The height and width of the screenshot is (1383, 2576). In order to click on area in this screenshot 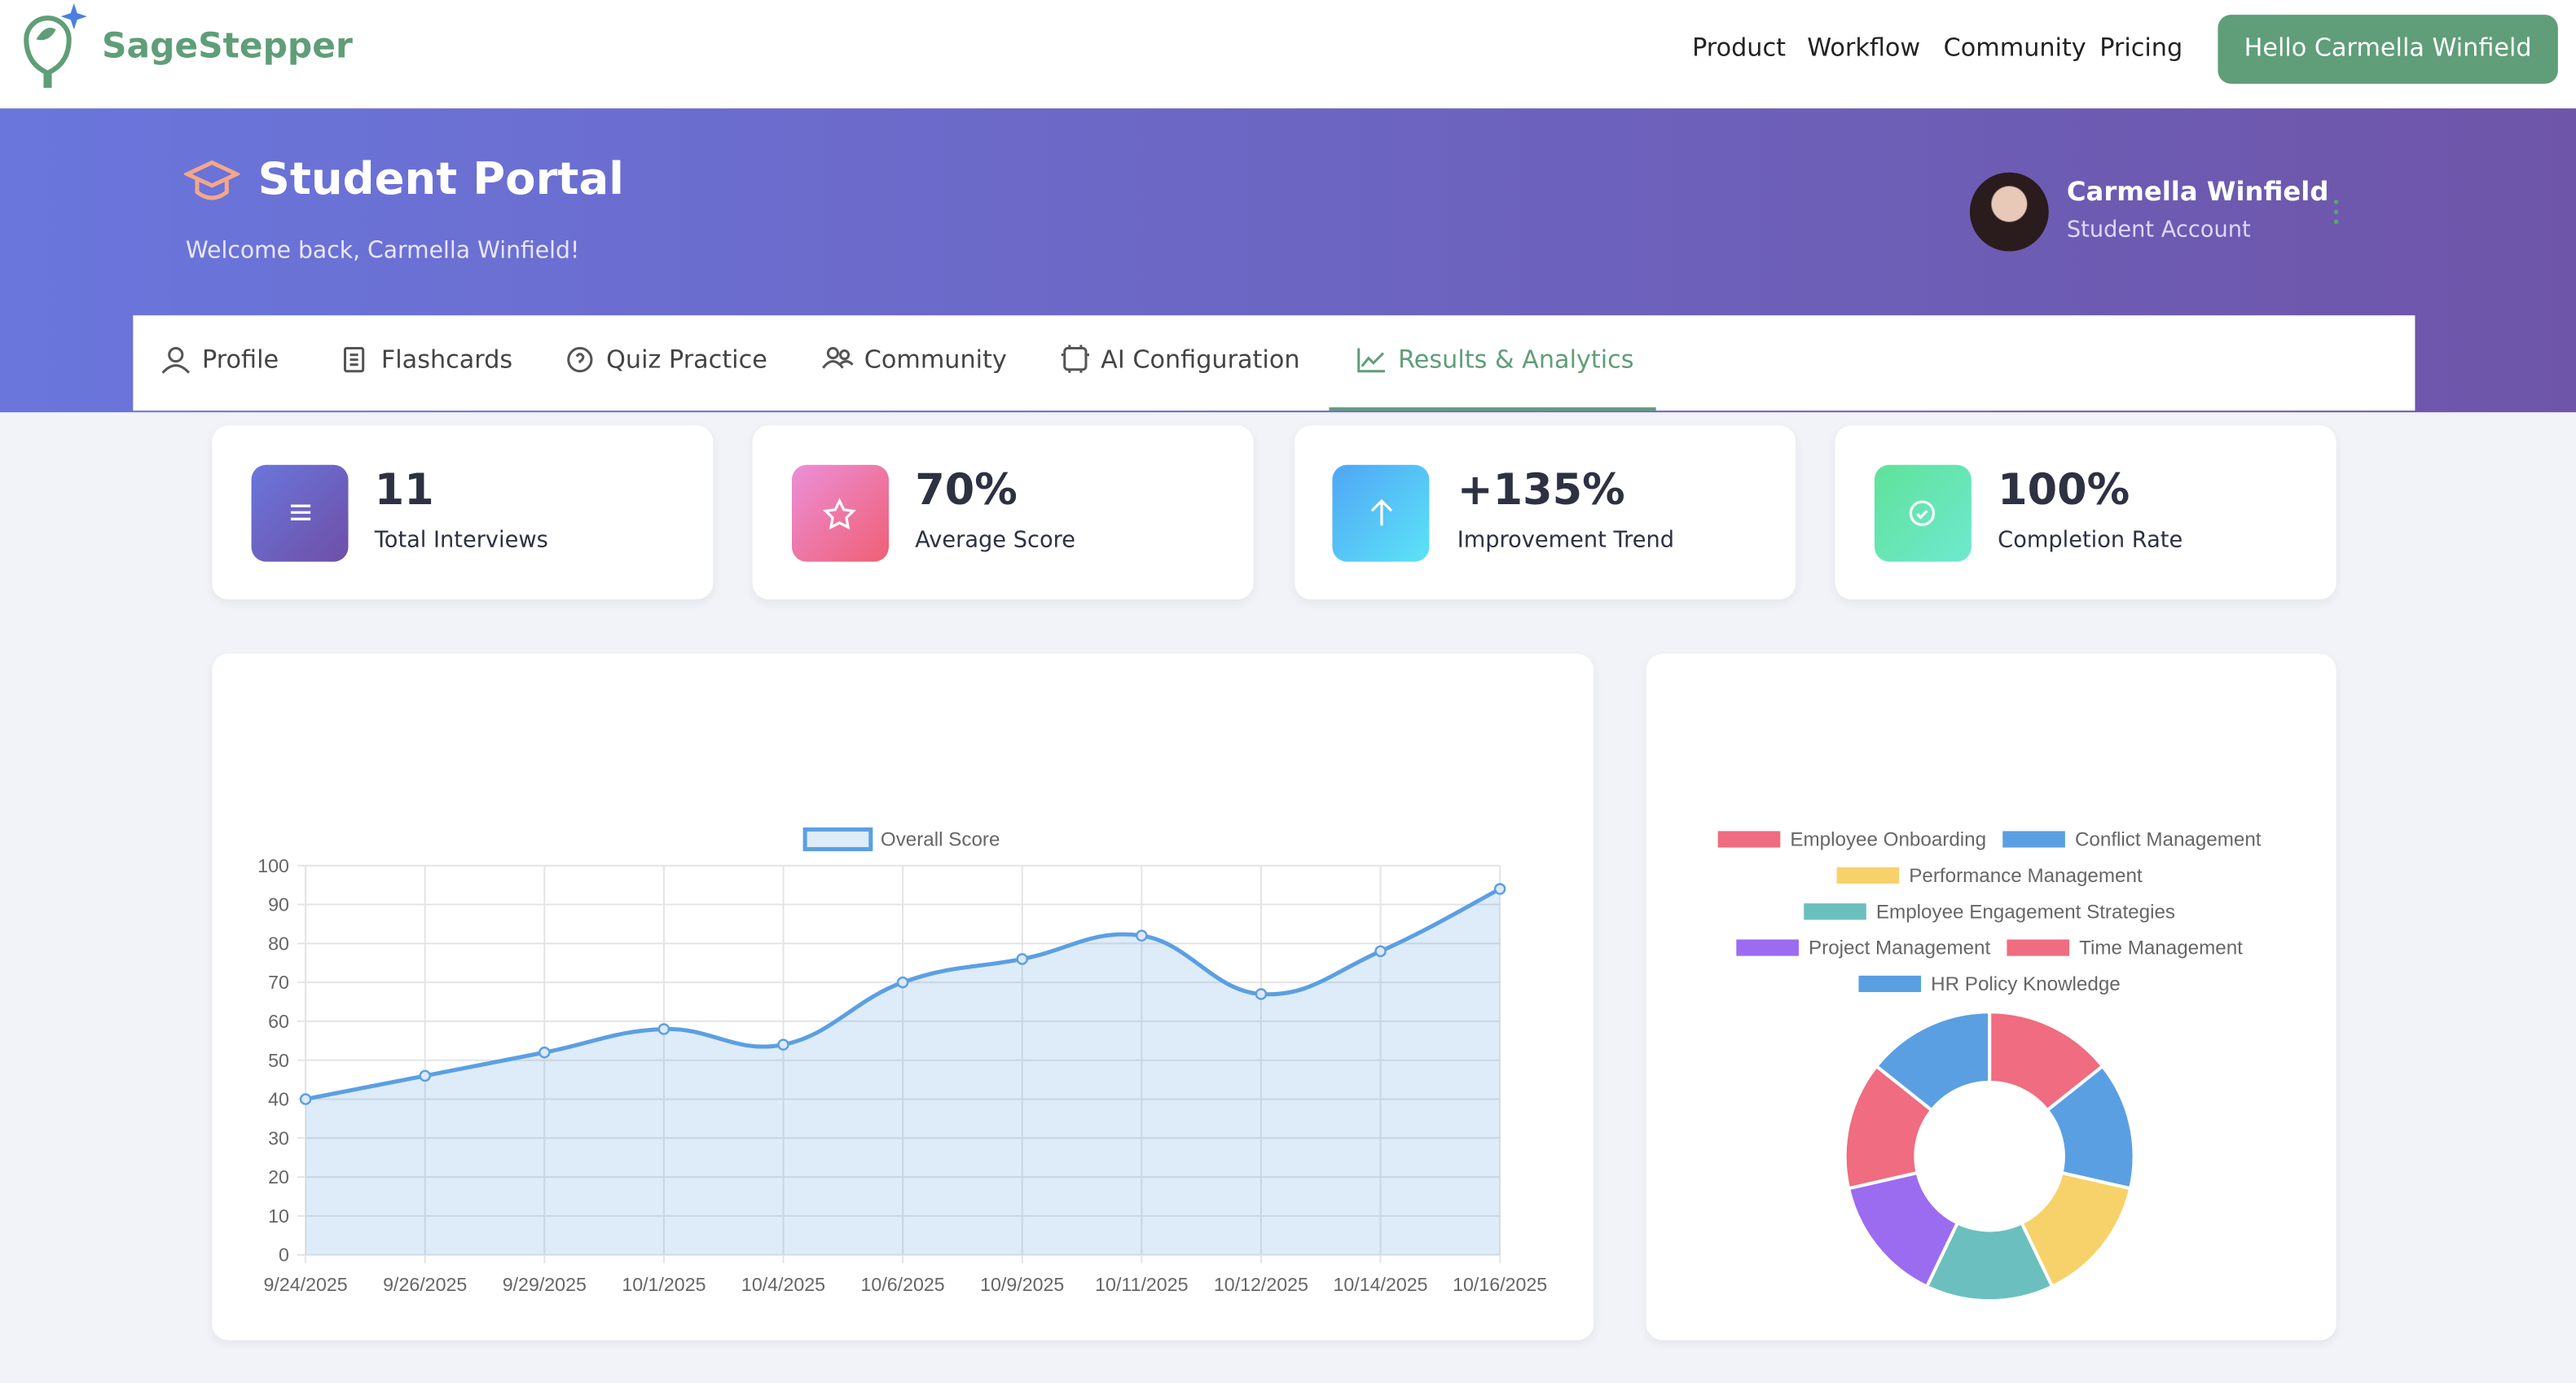, I will do `click(903, 1072)`.